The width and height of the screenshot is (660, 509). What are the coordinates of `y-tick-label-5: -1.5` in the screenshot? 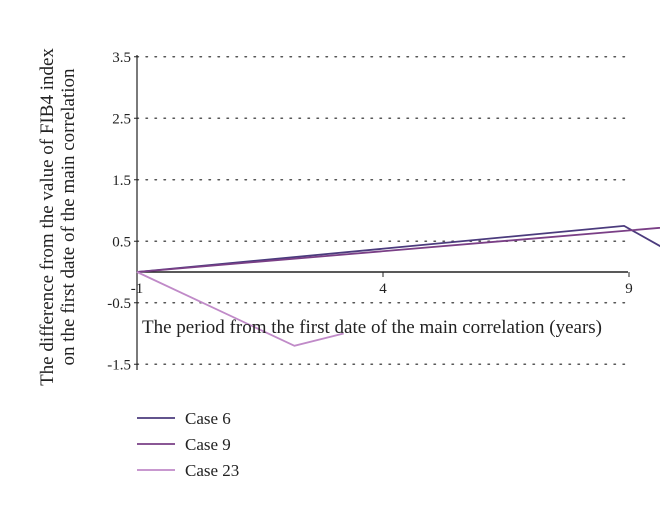 It's located at (119, 365).